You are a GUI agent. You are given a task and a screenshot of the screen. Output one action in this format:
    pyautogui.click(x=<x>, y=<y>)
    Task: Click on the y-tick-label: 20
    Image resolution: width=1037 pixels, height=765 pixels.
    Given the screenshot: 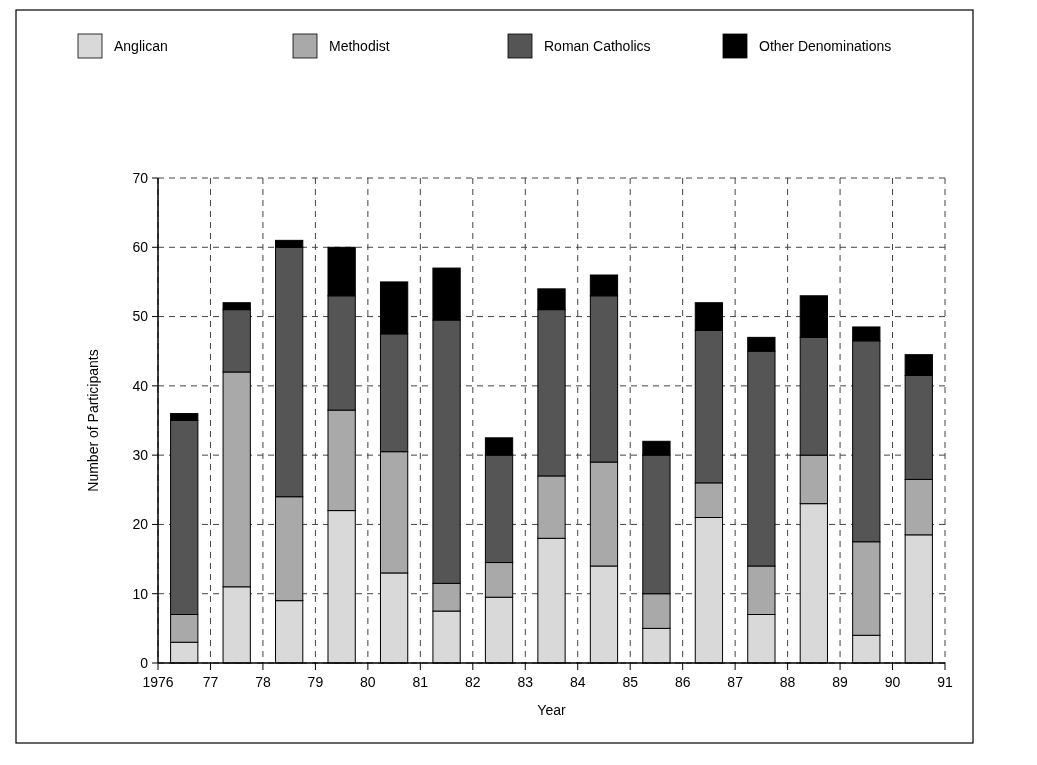 What is the action you would take?
    pyautogui.click(x=140, y=524)
    